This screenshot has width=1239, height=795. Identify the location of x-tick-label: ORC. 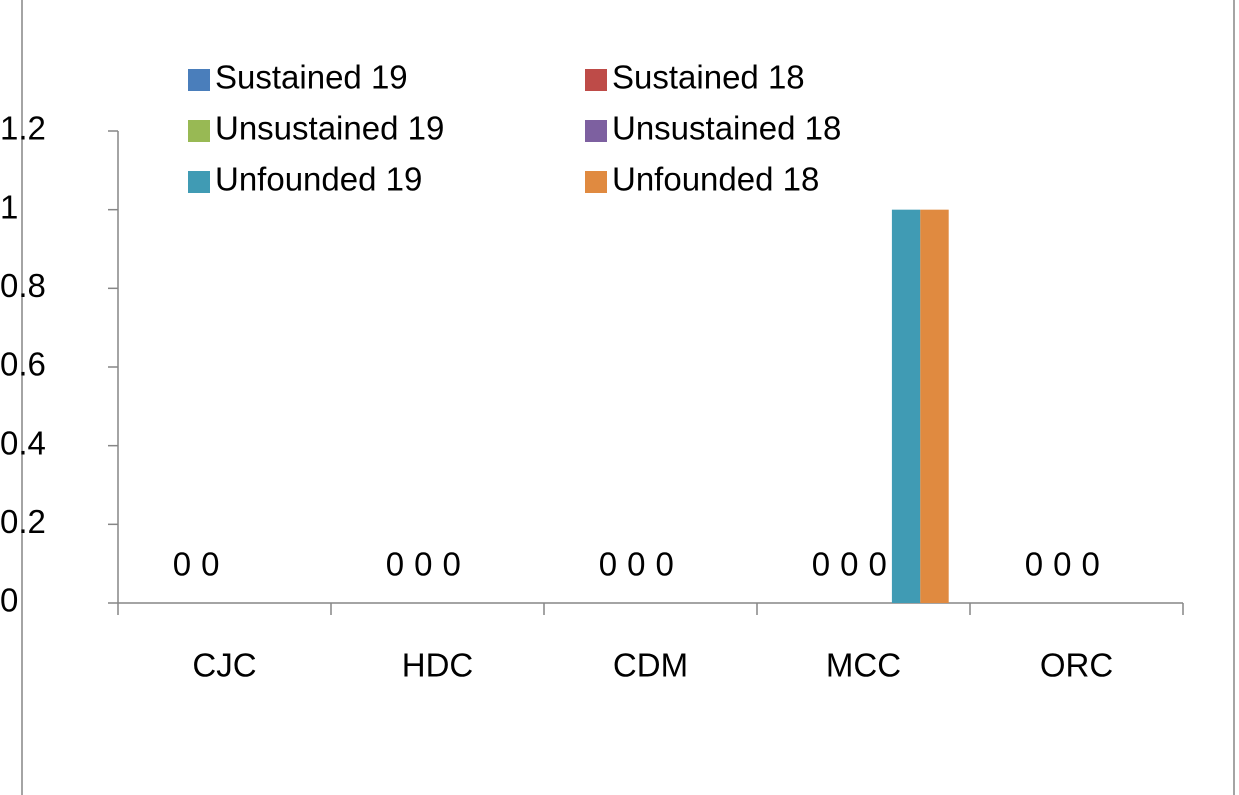
(1076, 665).